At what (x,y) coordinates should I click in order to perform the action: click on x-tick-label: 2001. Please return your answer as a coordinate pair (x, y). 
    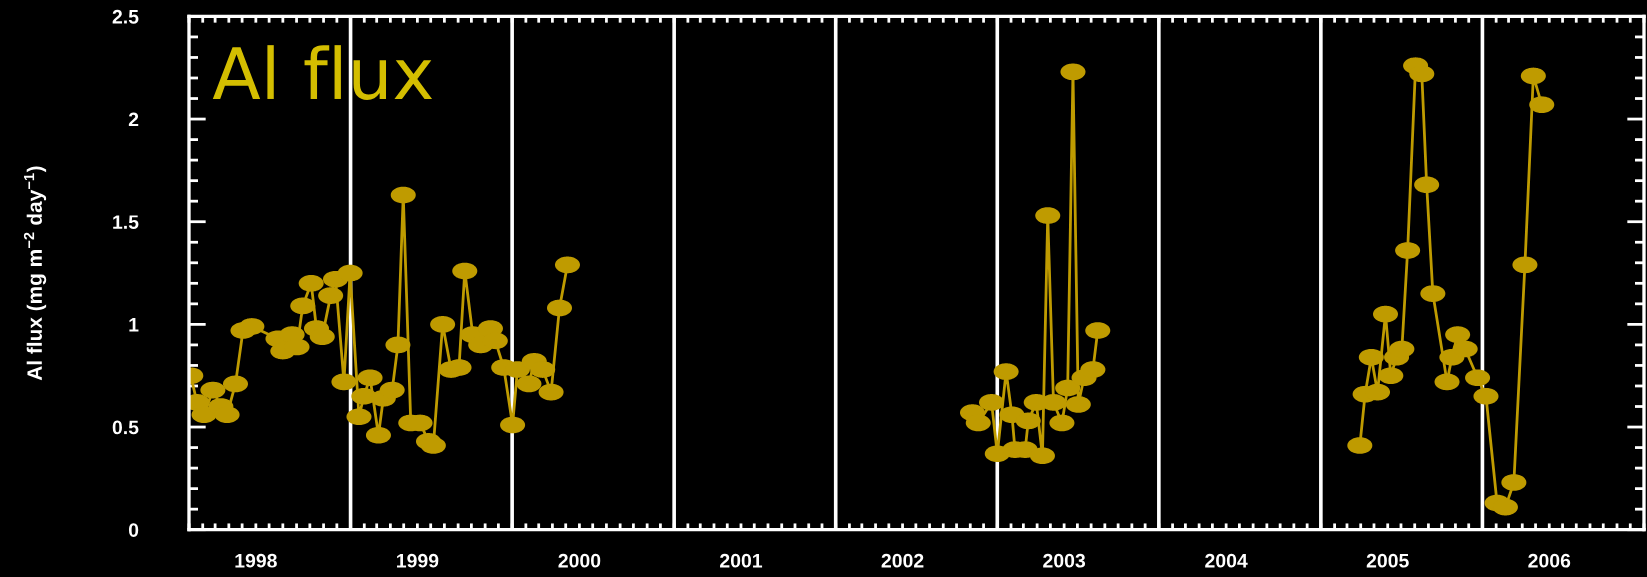
    Looking at the image, I should click on (741, 560).